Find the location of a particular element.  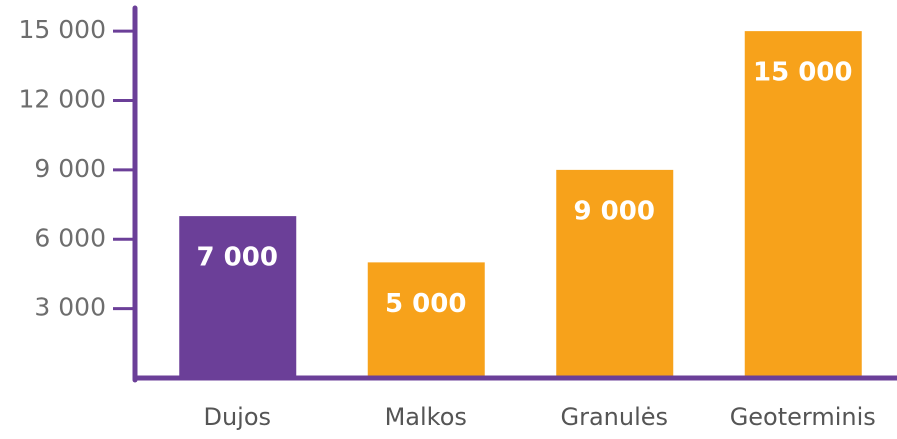

x-tick-label: Dujos is located at coordinates (237, 417).